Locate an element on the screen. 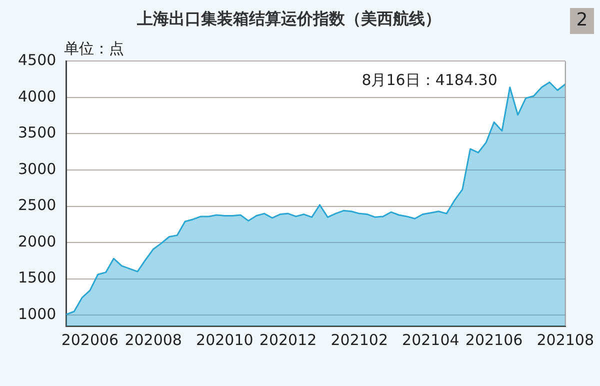  text: 2 is located at coordinates (582, 20).